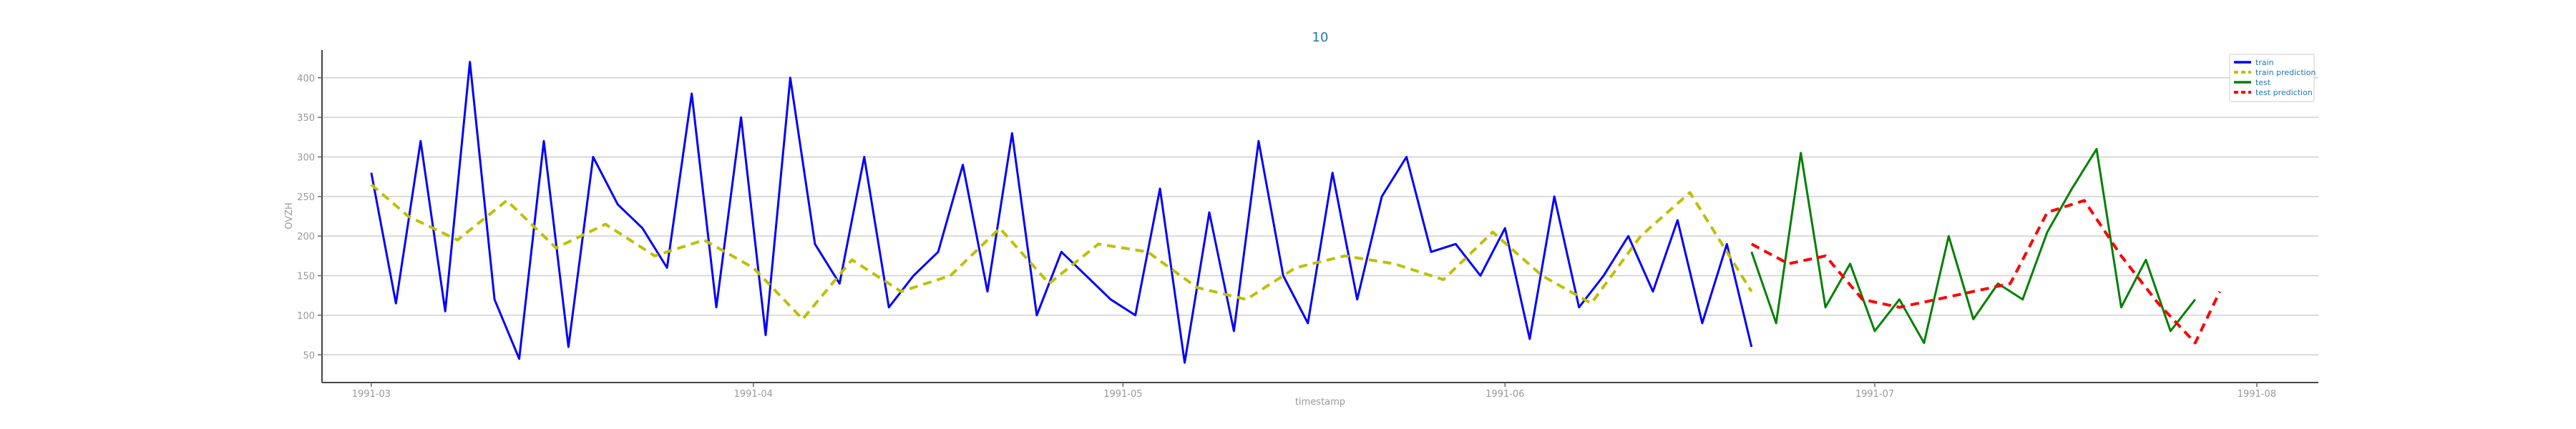  I want to click on legend-label-train-prediction: train prediction, so click(2285, 72).